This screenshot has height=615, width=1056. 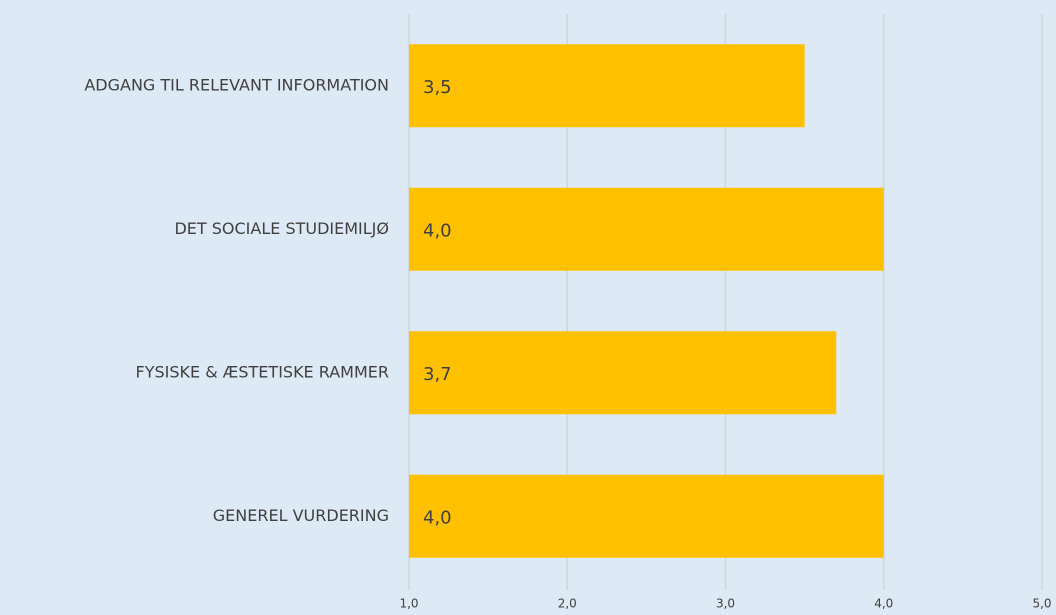 What do you see at coordinates (236, 84) in the screenshot?
I see `y-tick-label: ADGANG TIL RELEVANT INFORMATION` at bounding box center [236, 84].